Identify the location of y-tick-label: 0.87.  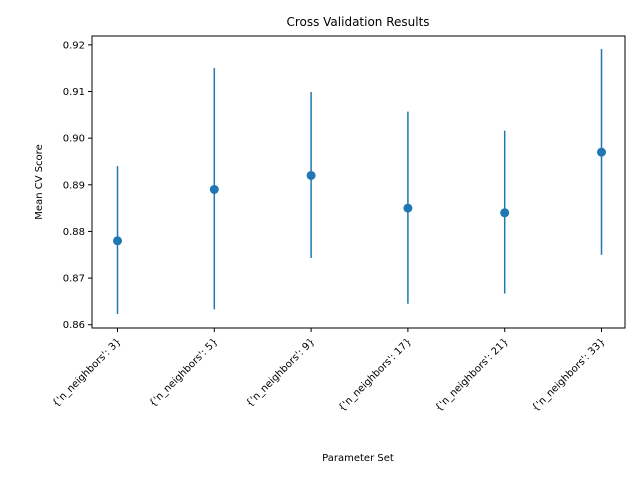
(74, 279).